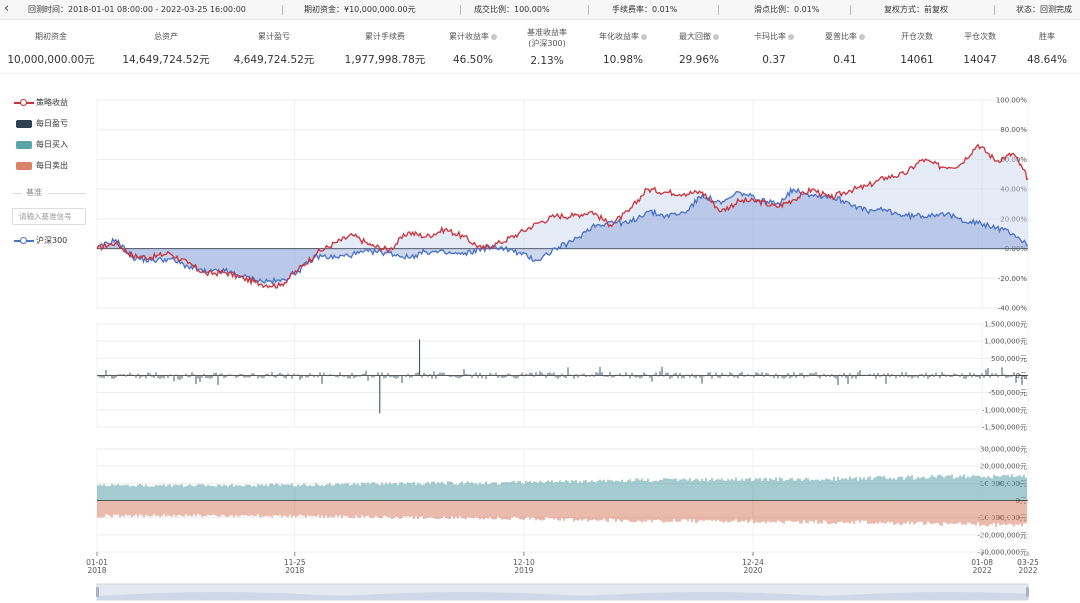 This screenshot has width=1080, height=603. Describe the element at coordinates (1003, 450) in the screenshot. I see `y-tick-label: 30,000,000元` at that location.